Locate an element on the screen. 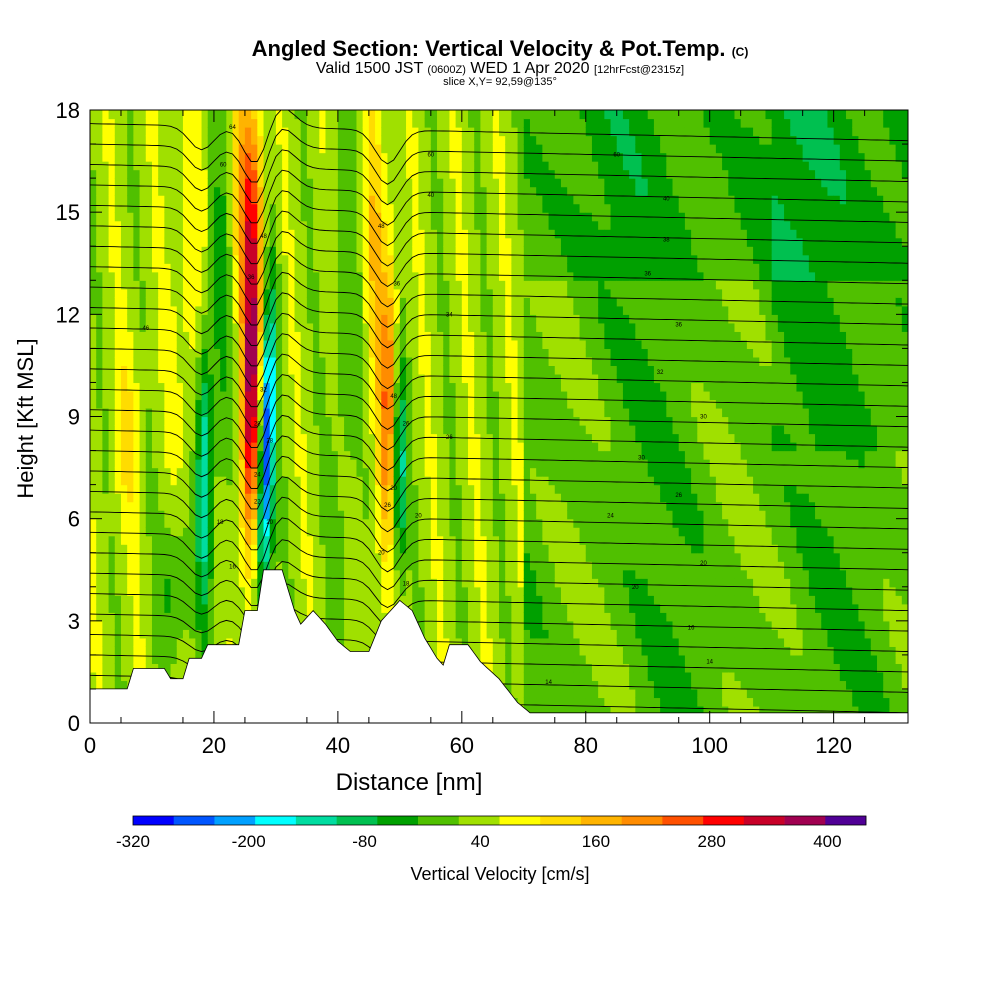 The height and width of the screenshot is (1000, 1000). colorbar-tick-label: 40 is located at coordinates (480, 841).